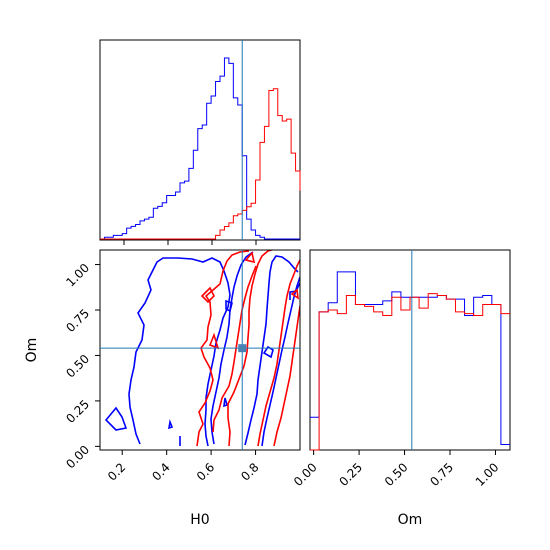  I want to click on om-histogram-frame, so click(410, 350).